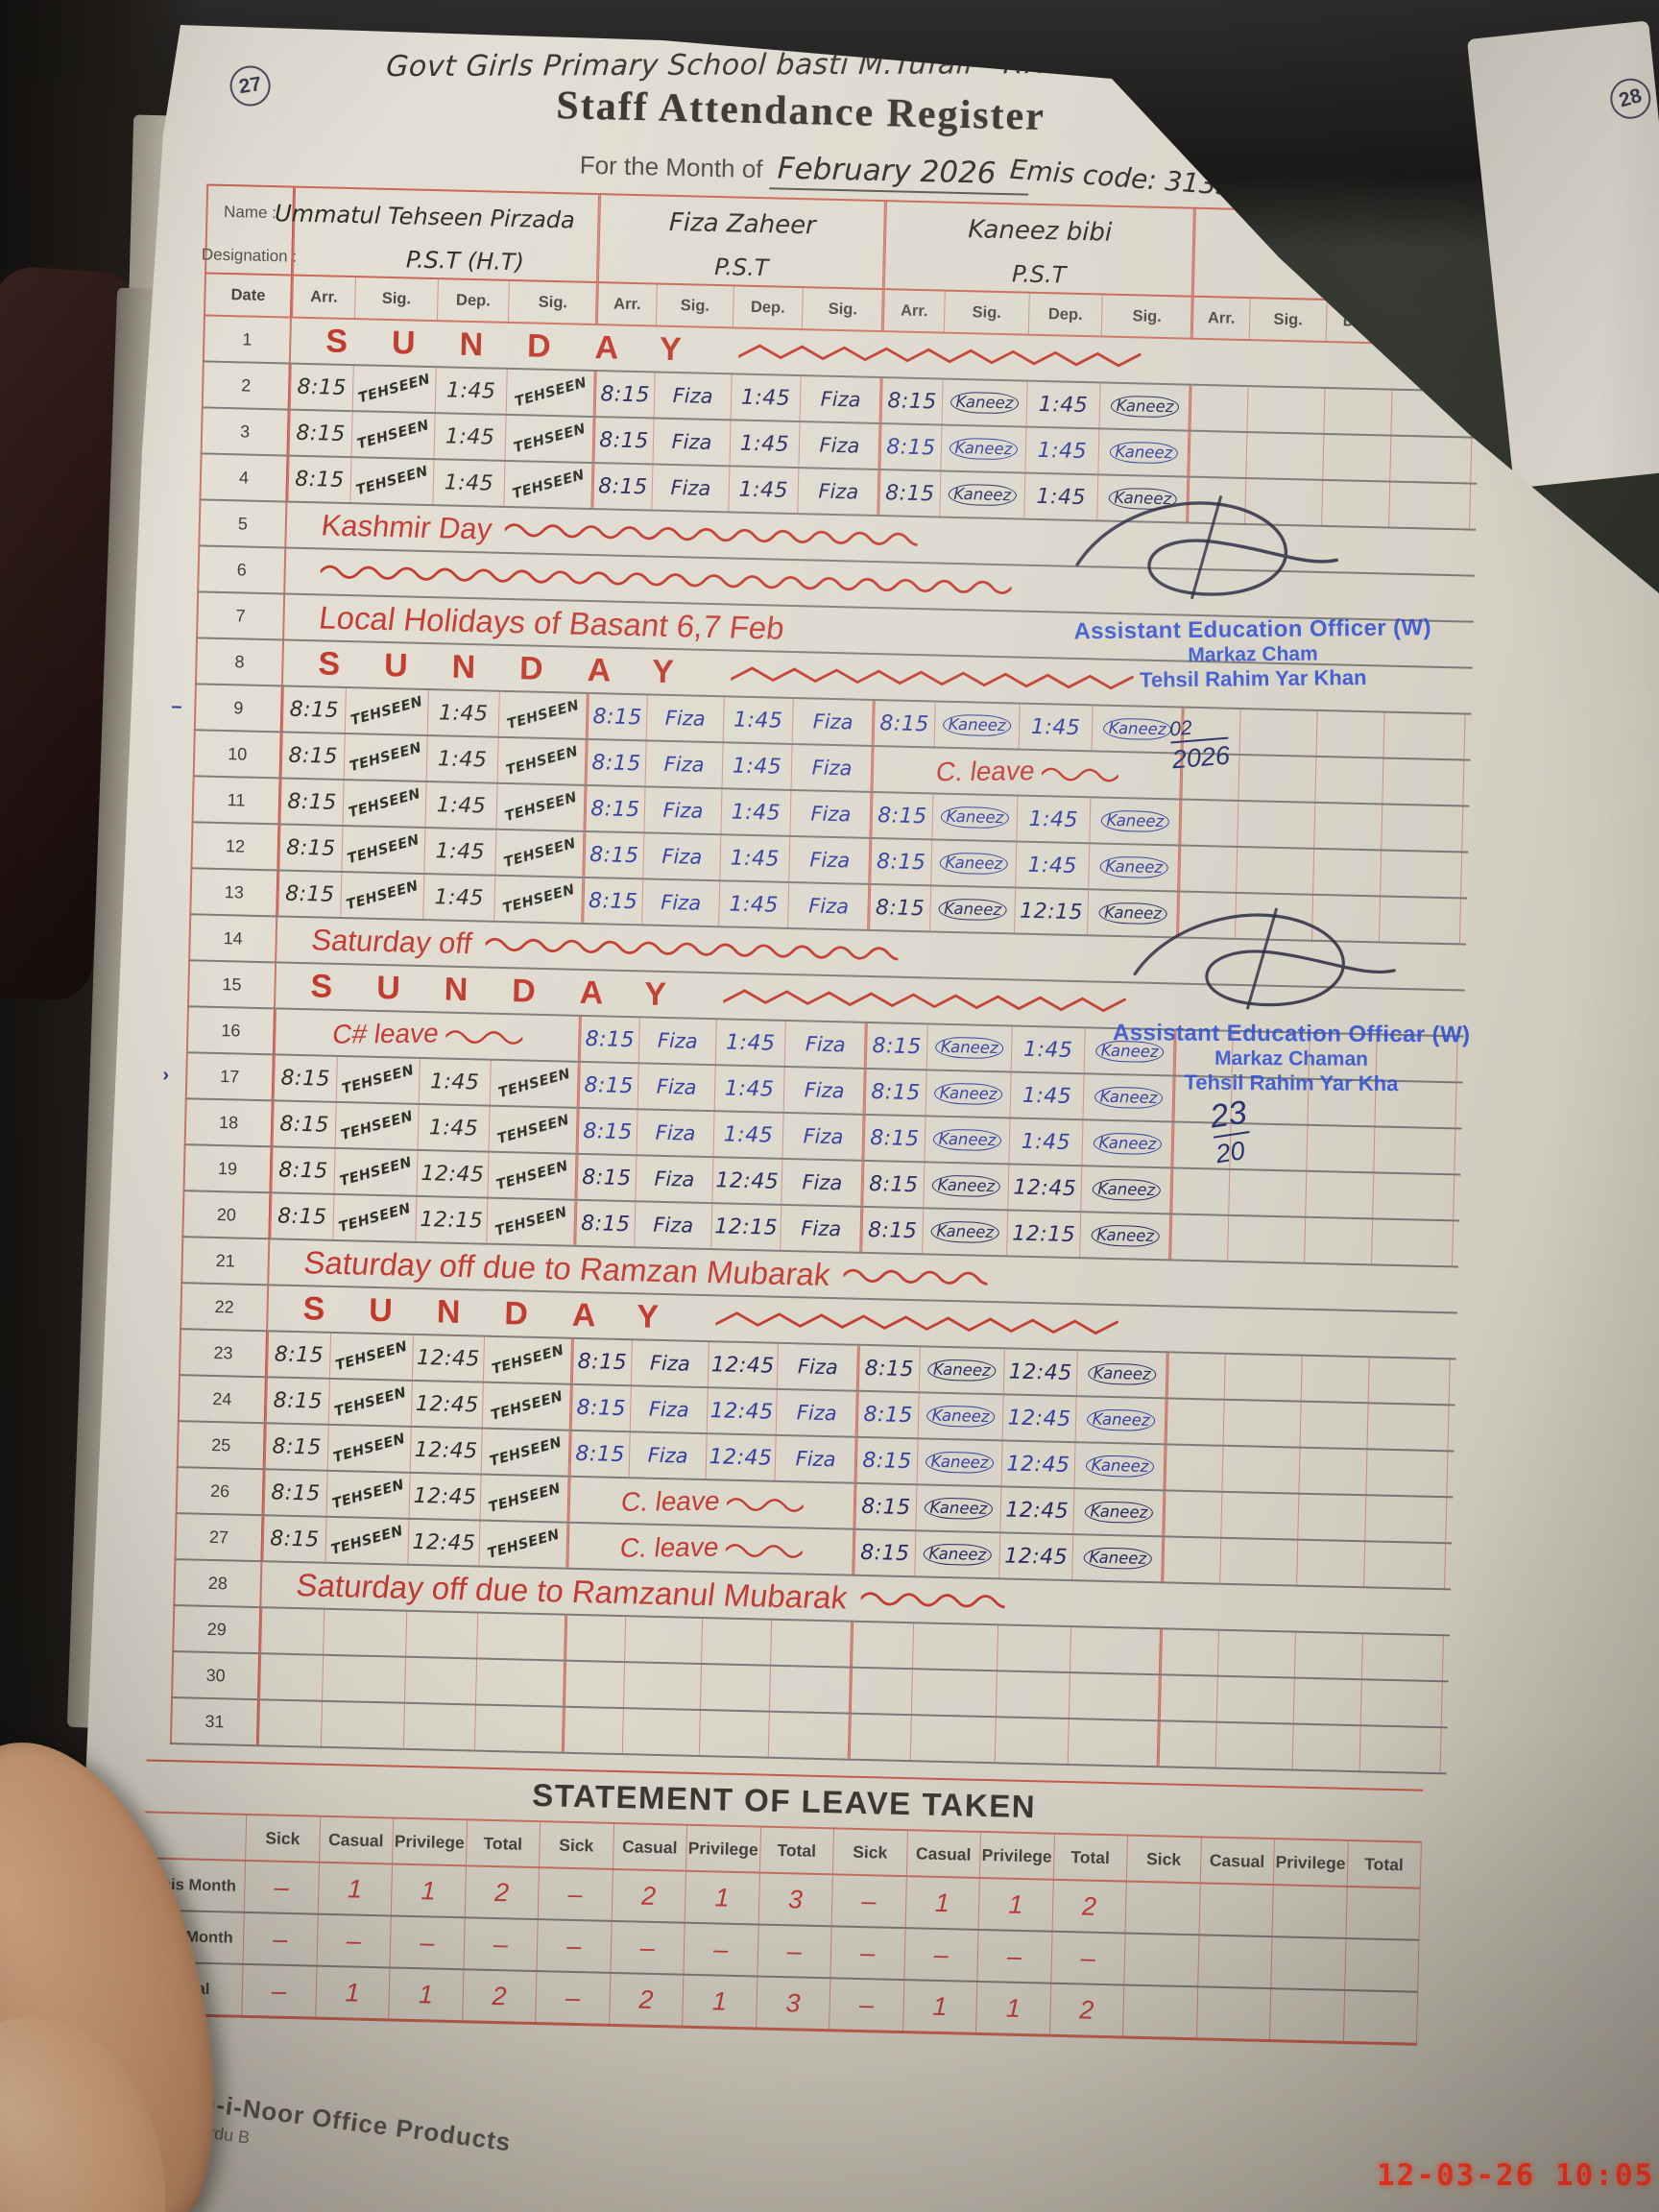 The image size is (1659, 2212). I want to click on holiday-note-text: Saturday off, so click(391, 942).